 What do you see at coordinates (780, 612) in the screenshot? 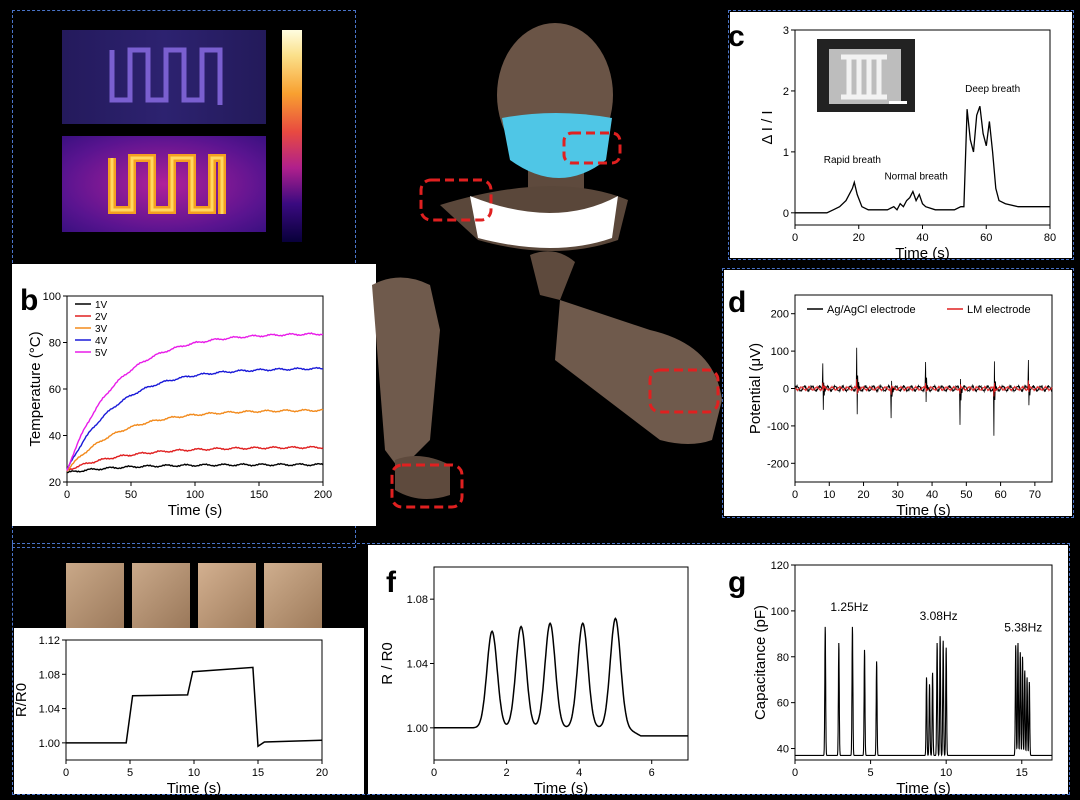
I see `y-tick-label-g: 100` at bounding box center [780, 612].